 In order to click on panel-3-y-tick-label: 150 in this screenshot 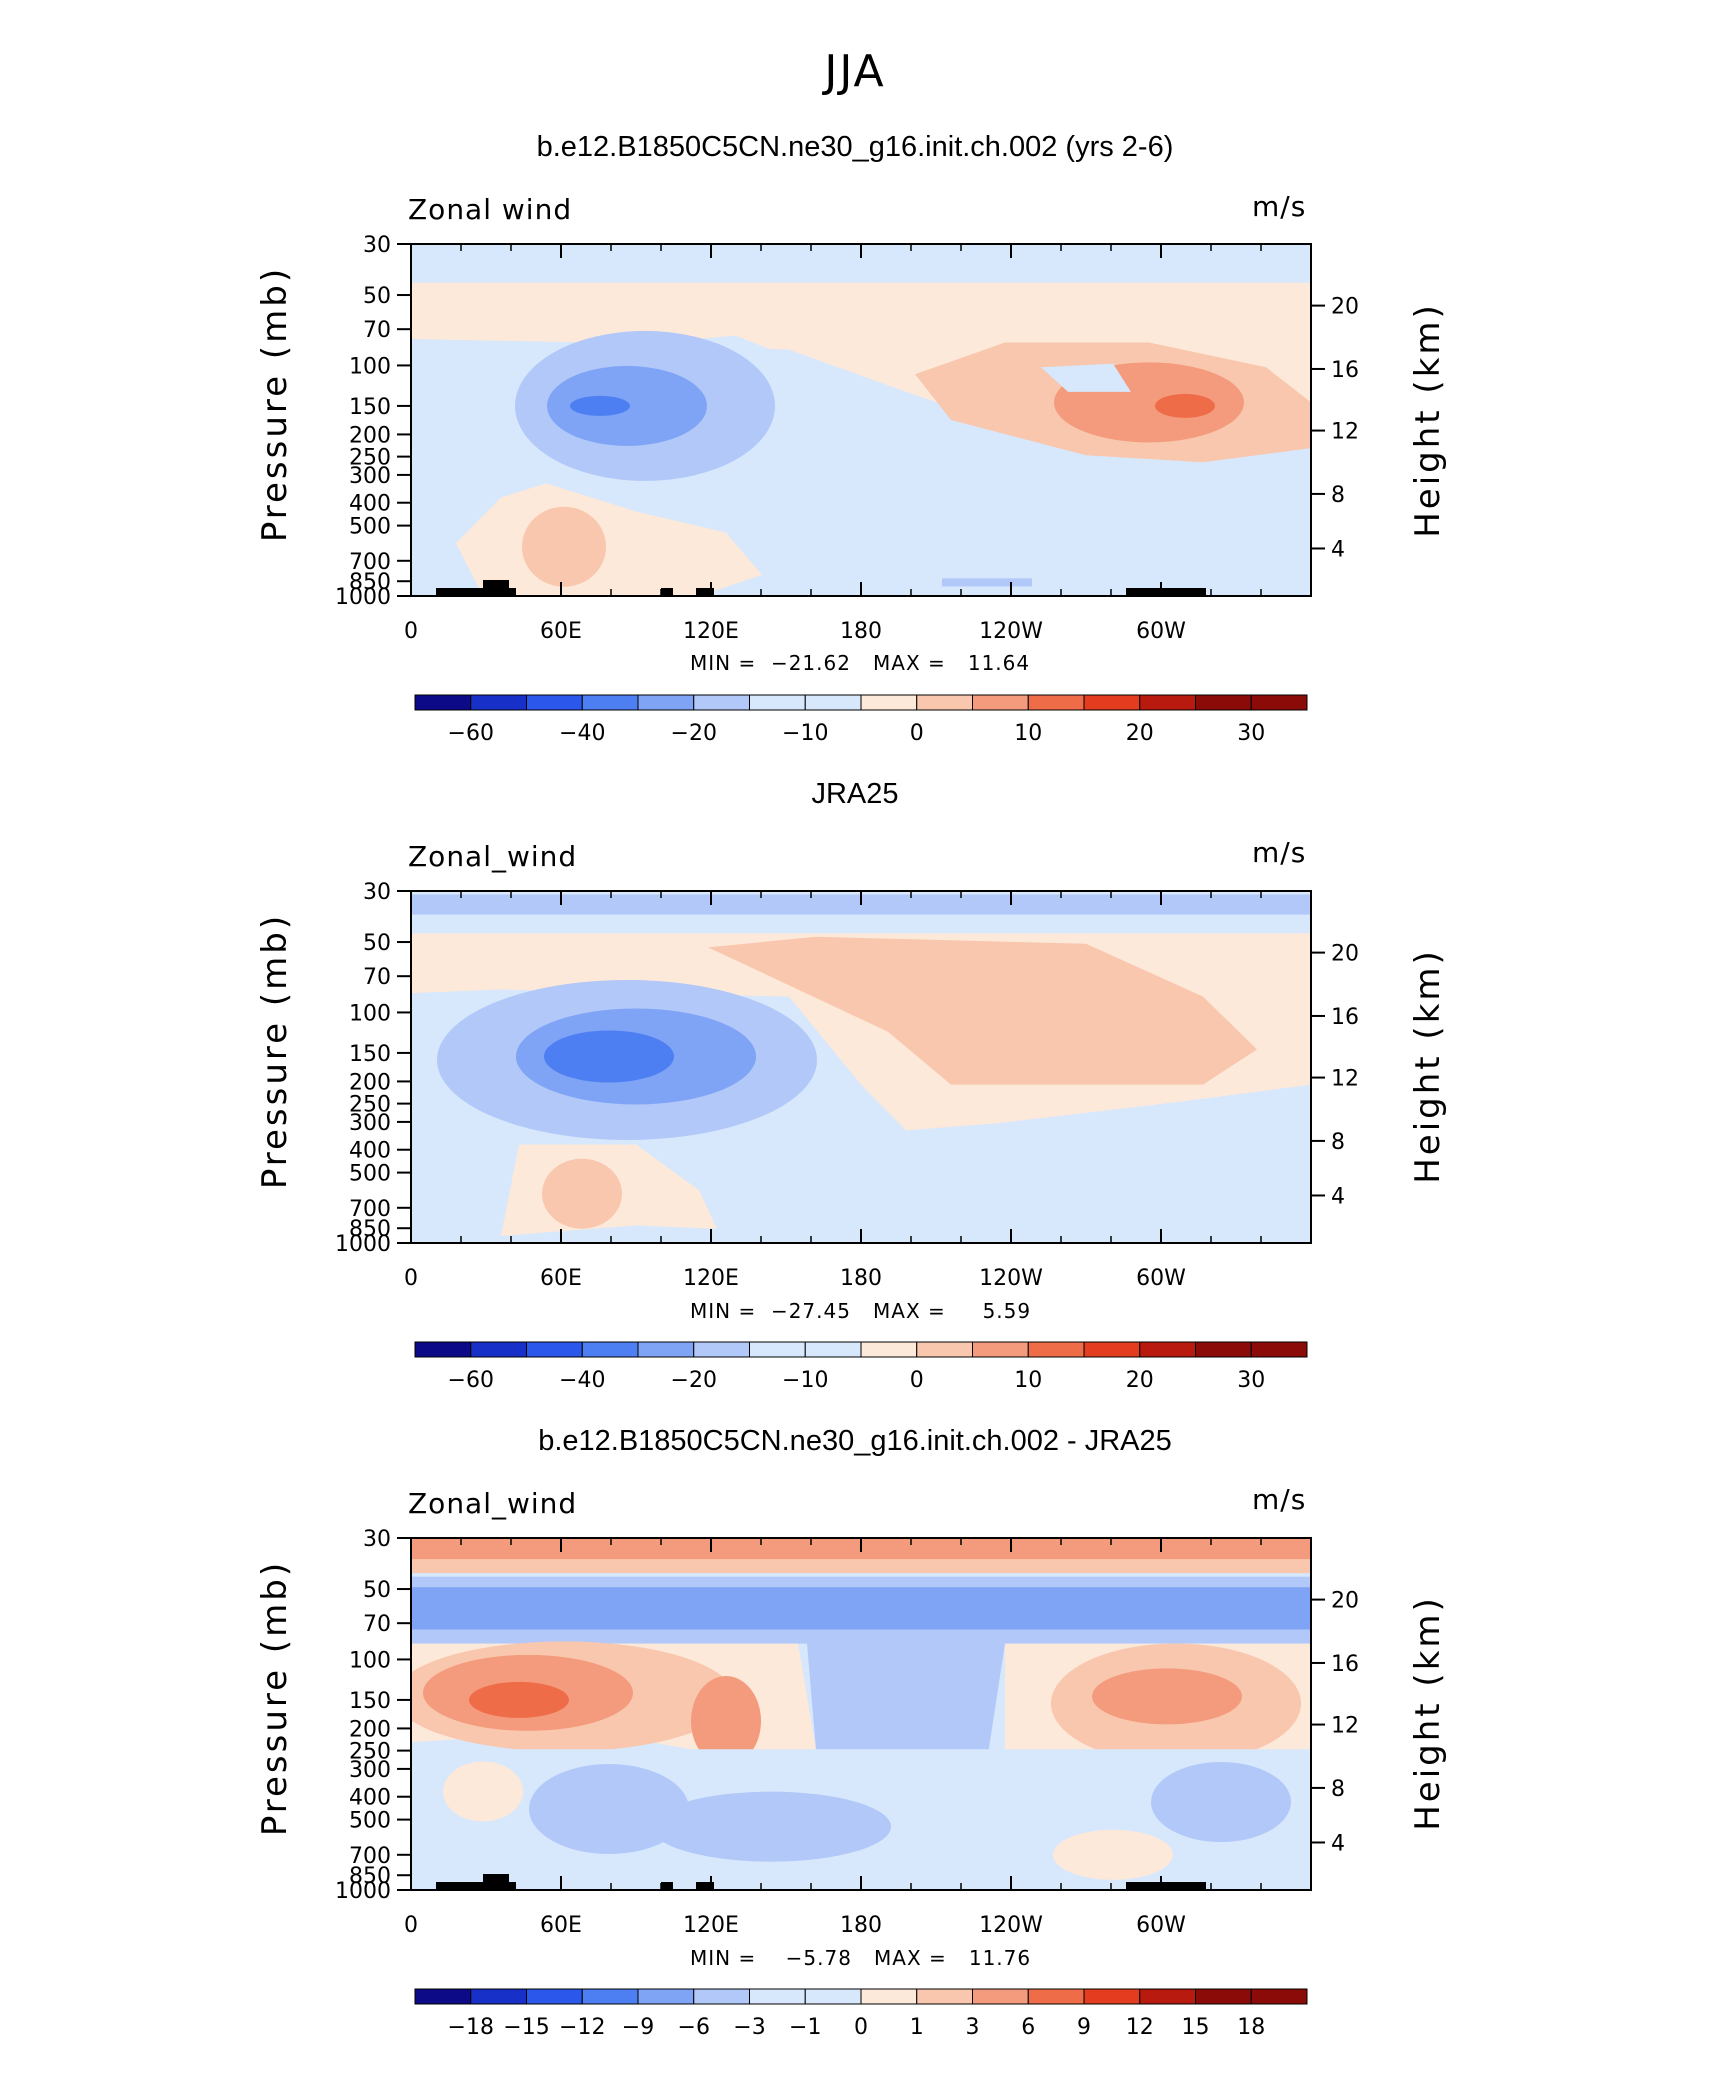, I will do `click(370, 1701)`.